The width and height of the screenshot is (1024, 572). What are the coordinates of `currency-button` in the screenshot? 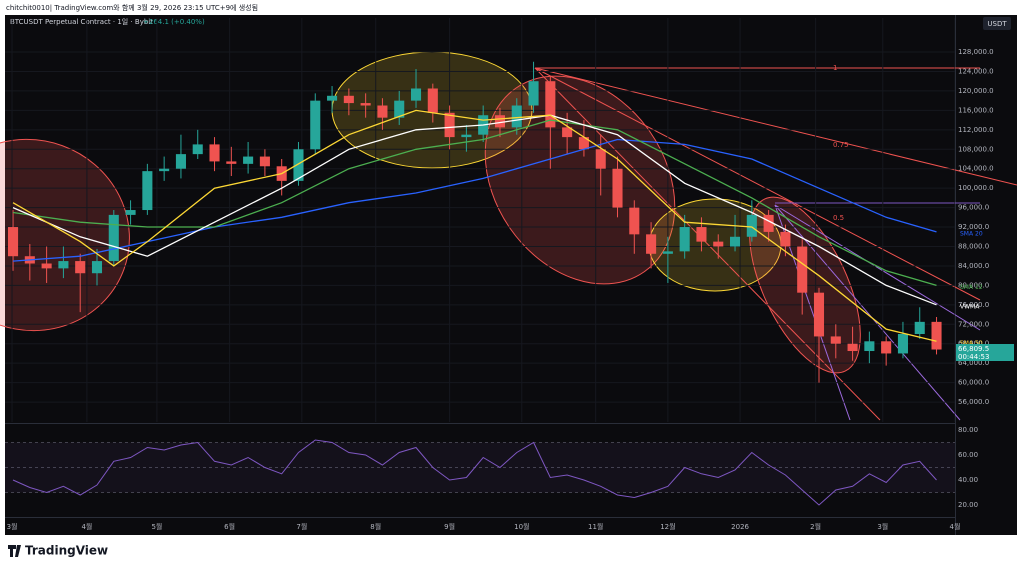 It's located at (997, 23).